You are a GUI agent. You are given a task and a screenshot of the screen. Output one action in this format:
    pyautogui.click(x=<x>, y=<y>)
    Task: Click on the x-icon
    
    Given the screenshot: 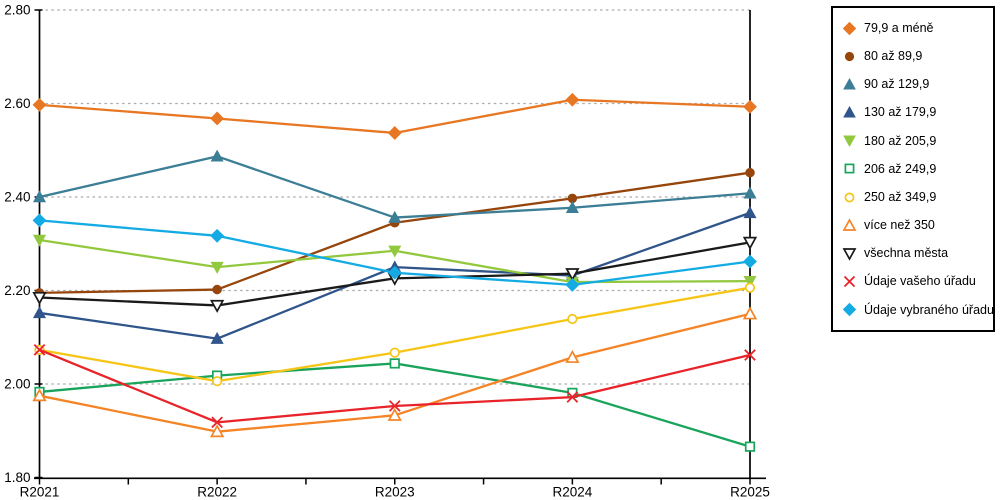 What is the action you would take?
    pyautogui.click(x=849, y=281)
    